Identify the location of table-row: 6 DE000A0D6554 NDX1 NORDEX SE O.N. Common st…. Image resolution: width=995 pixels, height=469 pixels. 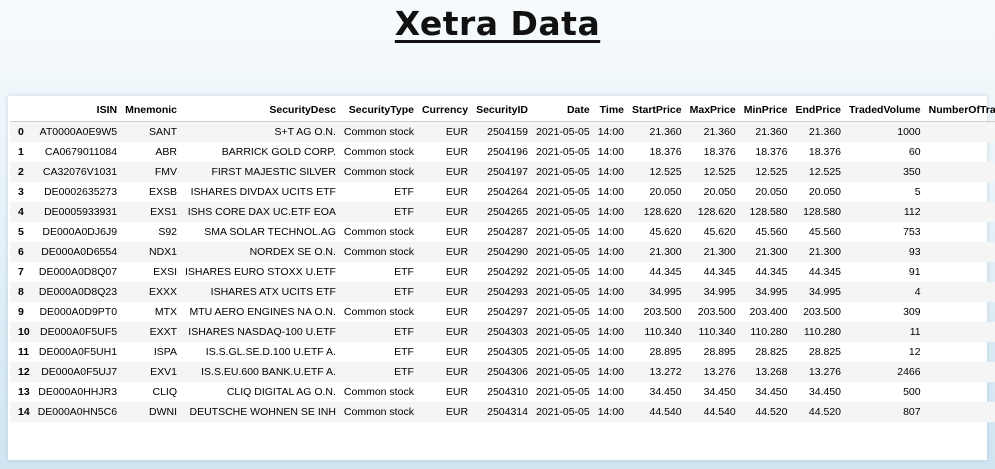
(502, 252).